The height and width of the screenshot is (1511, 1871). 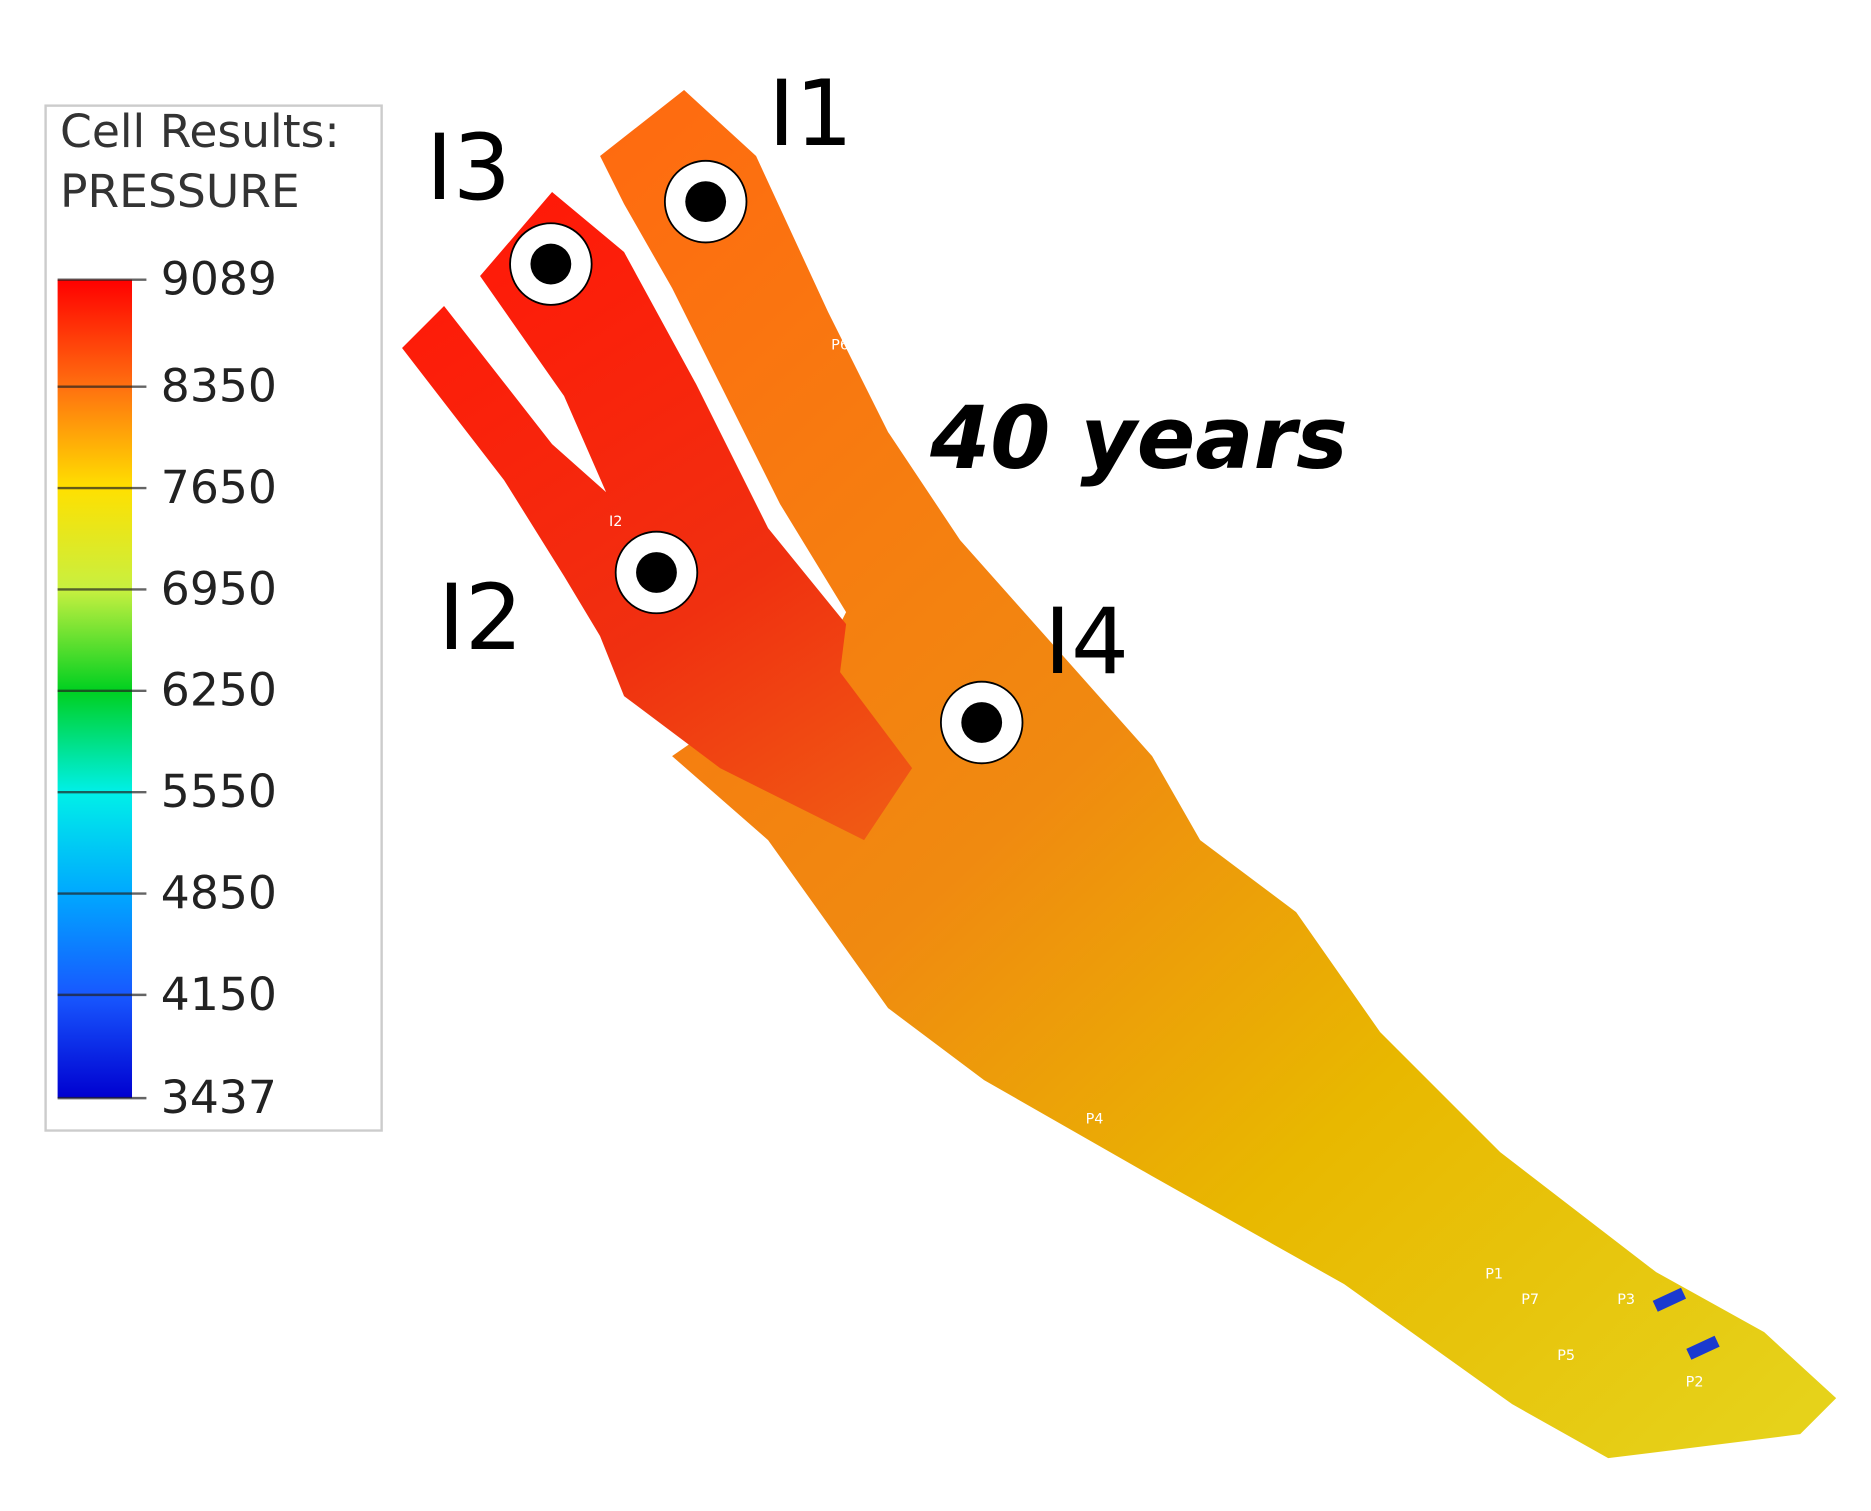 I want to click on legend-variable: PRESSURE, so click(x=180, y=191).